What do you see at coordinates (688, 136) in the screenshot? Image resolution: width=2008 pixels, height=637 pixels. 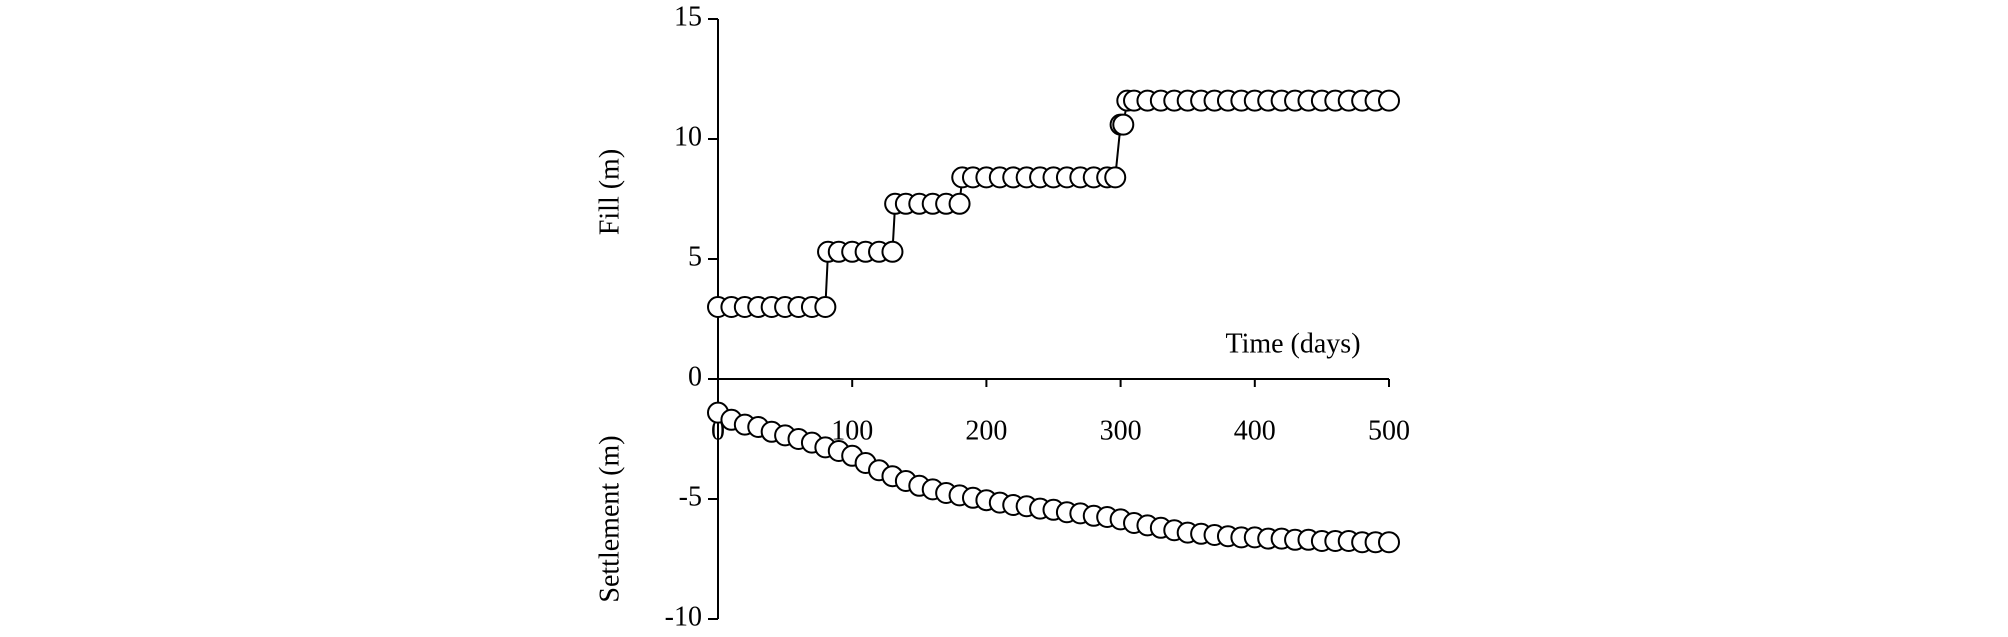 I see `y-tick-label: 10` at bounding box center [688, 136].